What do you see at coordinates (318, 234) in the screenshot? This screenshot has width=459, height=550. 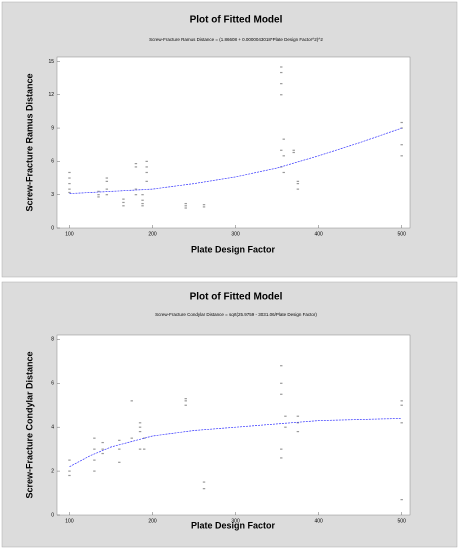 I see `x-tick-label: 400` at bounding box center [318, 234].